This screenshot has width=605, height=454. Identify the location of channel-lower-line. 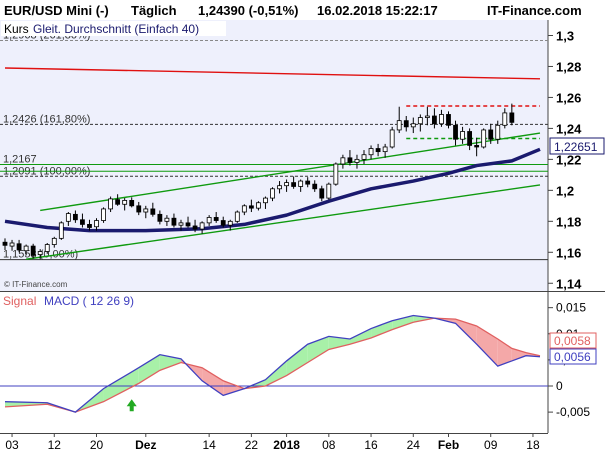
(283, 222).